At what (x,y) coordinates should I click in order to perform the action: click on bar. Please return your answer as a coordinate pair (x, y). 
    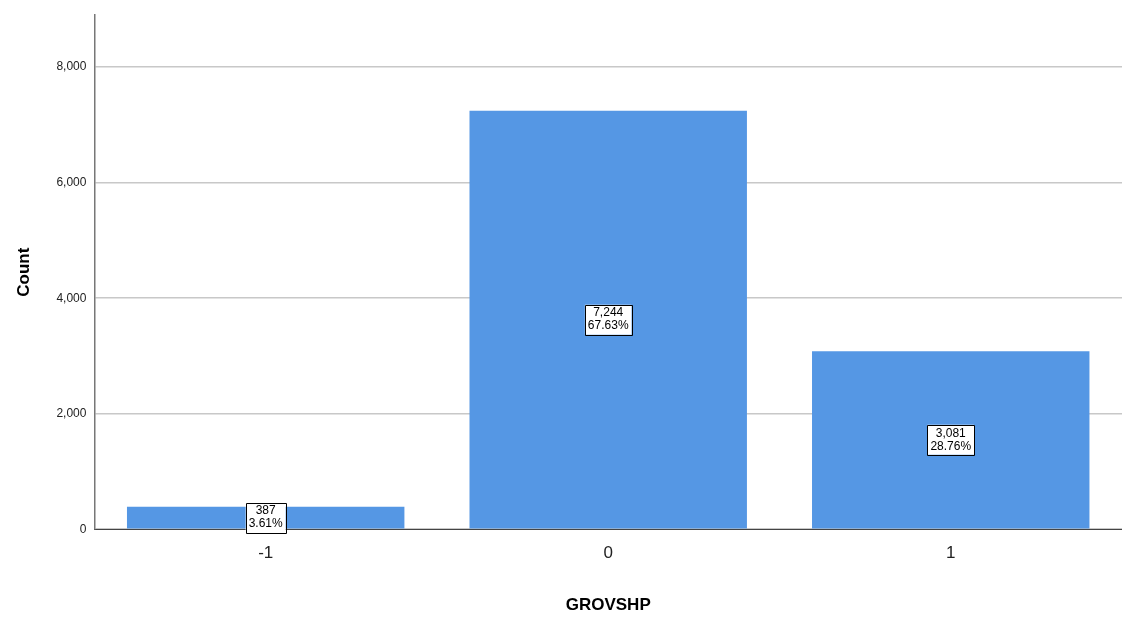
    Looking at the image, I should click on (951, 440).